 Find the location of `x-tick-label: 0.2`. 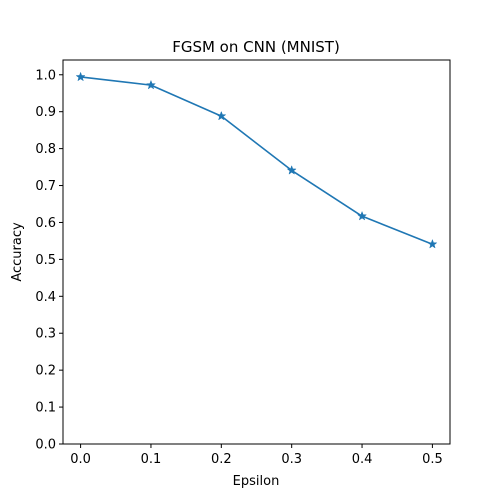

x-tick-label: 0.2 is located at coordinates (221, 459).